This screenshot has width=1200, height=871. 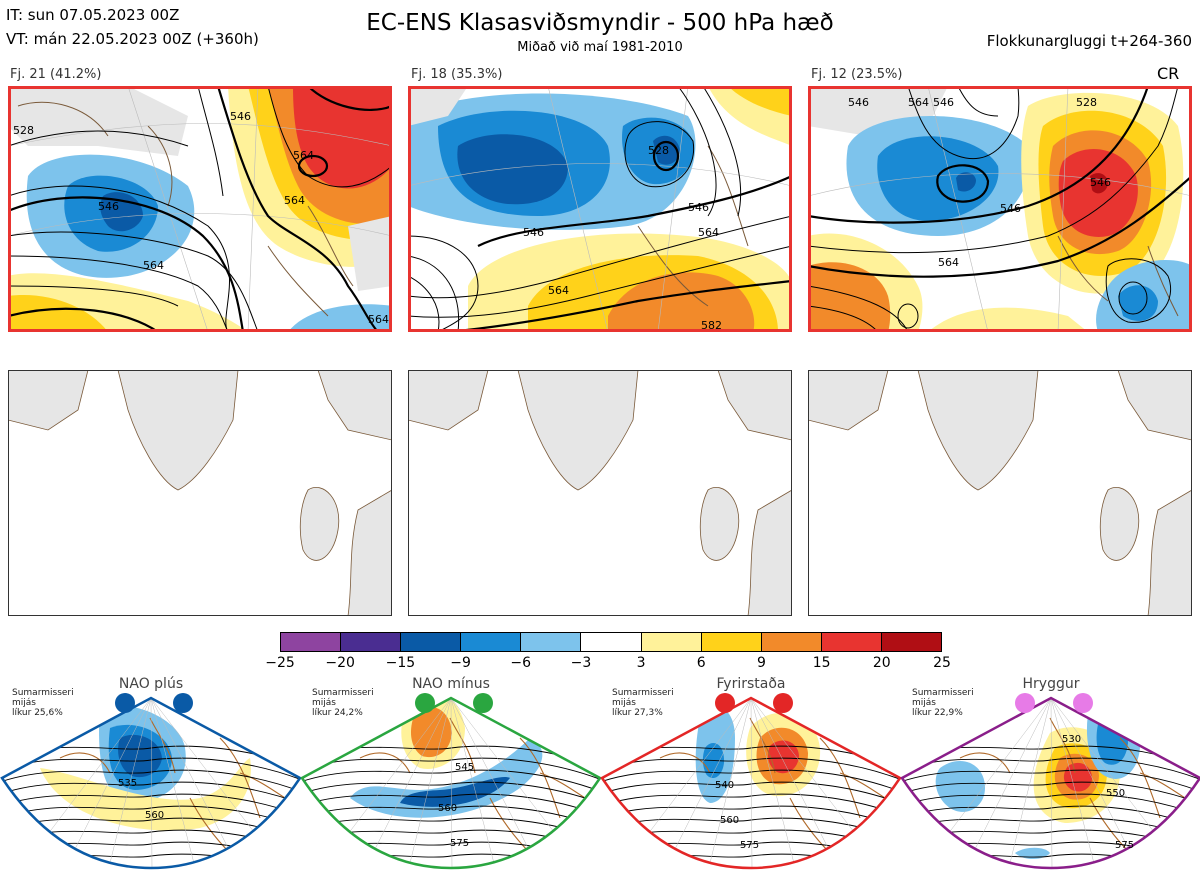 I want to click on regime-title: Fyrirstaða, so click(x=751, y=684).